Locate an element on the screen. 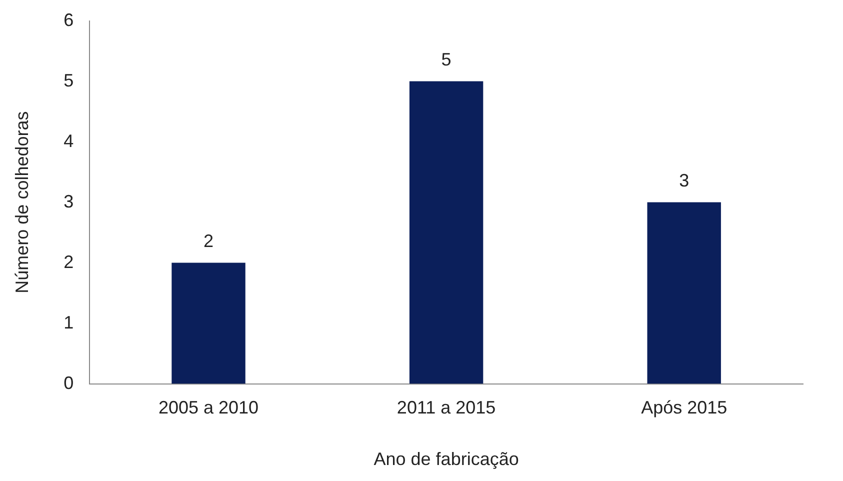 This screenshot has width=843, height=481. y-tick-label: 2 is located at coordinates (69, 262).